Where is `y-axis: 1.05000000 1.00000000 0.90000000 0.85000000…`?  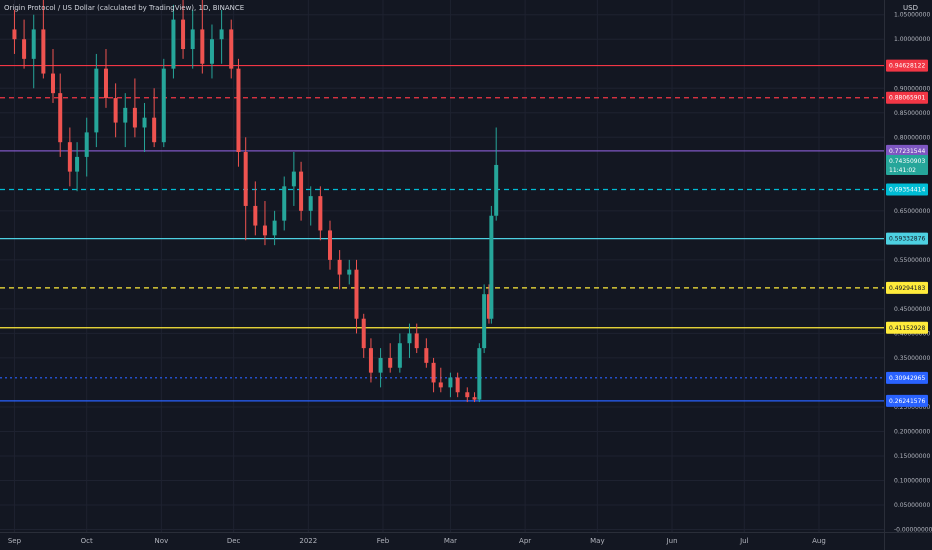 y-axis: 1.05000000 1.00000000 0.90000000 0.85000000… is located at coordinates (913, 273).